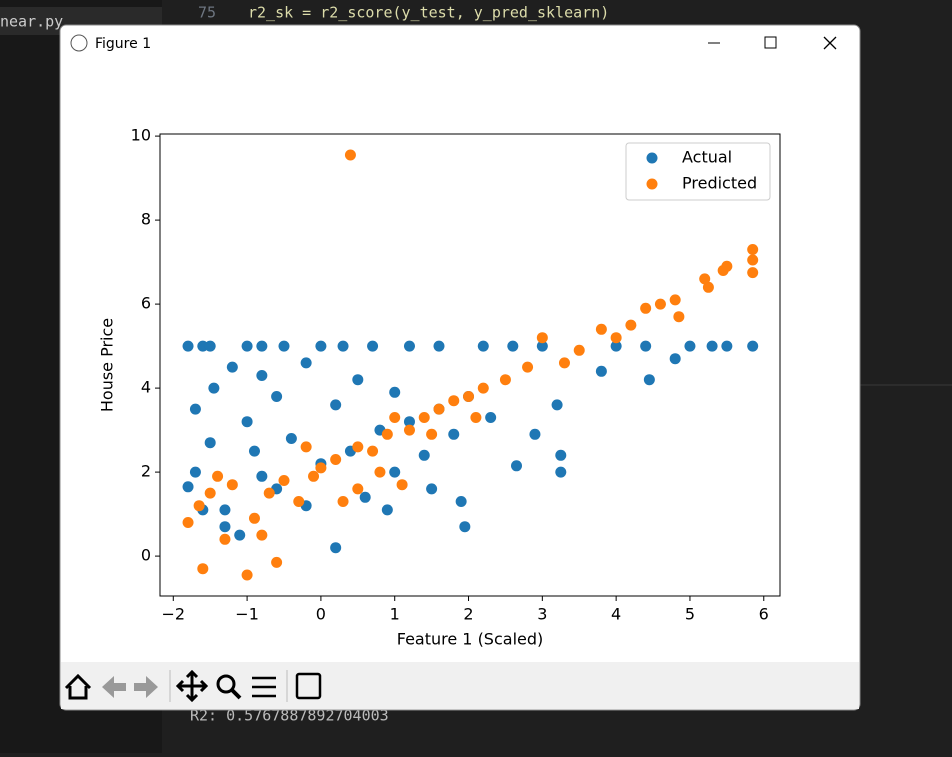 The image size is (952, 757). Describe the element at coordinates (123, 44) in the screenshot. I see `window-title: Figure 1` at that location.